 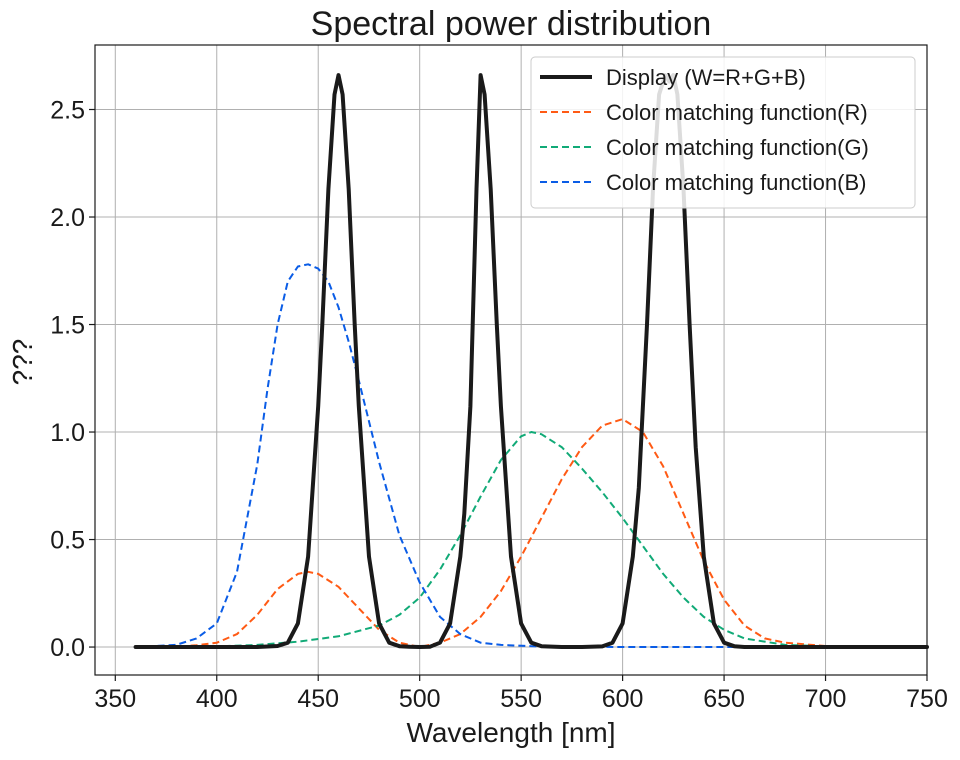 What do you see at coordinates (521, 699) in the screenshot?
I see `x-tick-label: 550` at bounding box center [521, 699].